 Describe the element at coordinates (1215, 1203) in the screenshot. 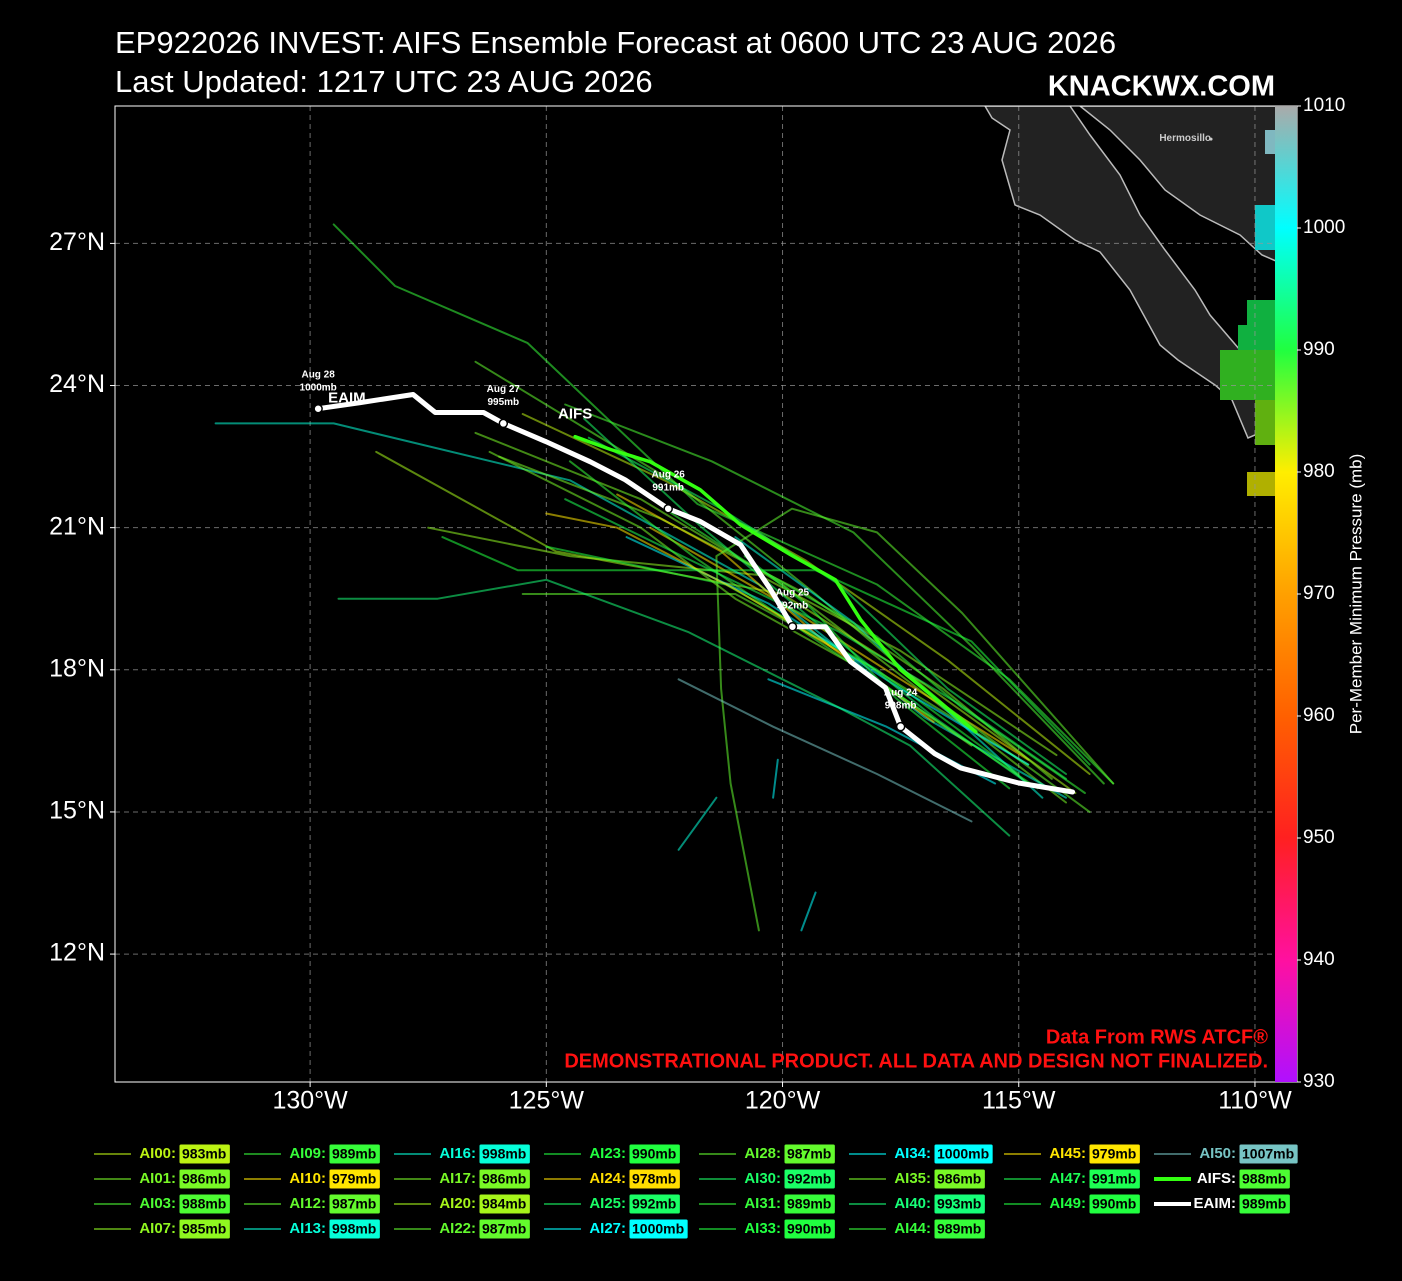

I see `legend-name: EAIM:` at that location.